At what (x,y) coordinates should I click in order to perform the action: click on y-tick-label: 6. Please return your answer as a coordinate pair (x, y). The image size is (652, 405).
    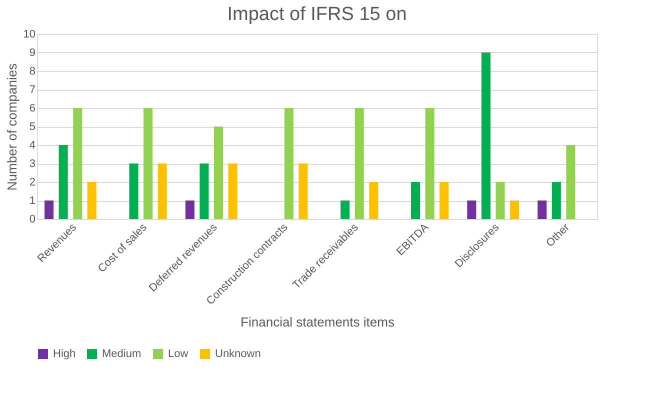
    Looking at the image, I should click on (32, 108).